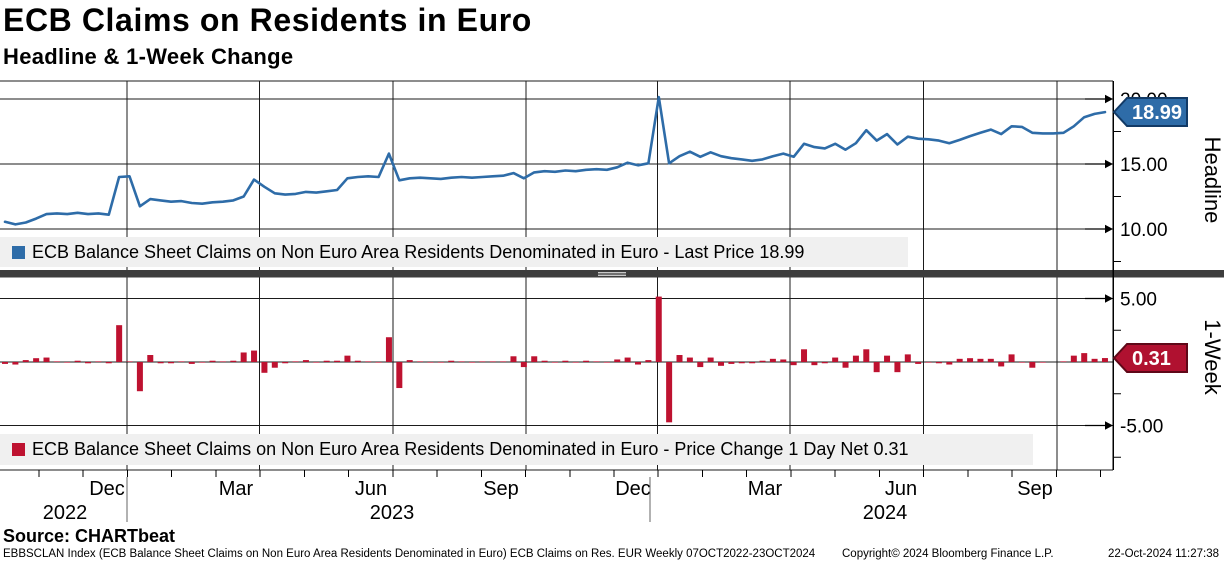 This screenshot has width=1224, height=565. What do you see at coordinates (1157, 113) in the screenshot?
I see `last-price-badge-label: 18.99` at bounding box center [1157, 113].